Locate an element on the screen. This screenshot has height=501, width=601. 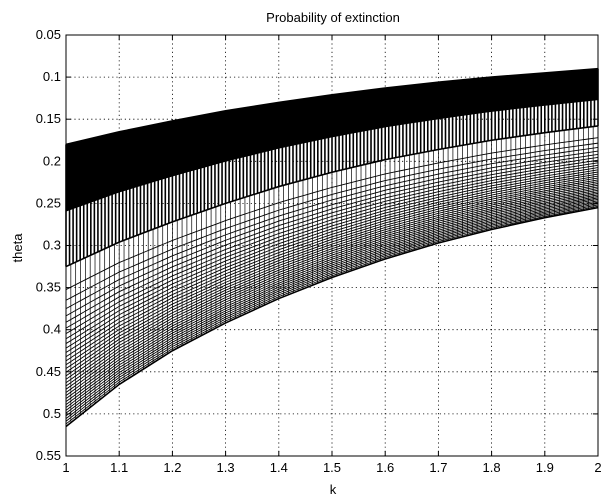
x-tick-label: 1.4 is located at coordinates (279, 467).